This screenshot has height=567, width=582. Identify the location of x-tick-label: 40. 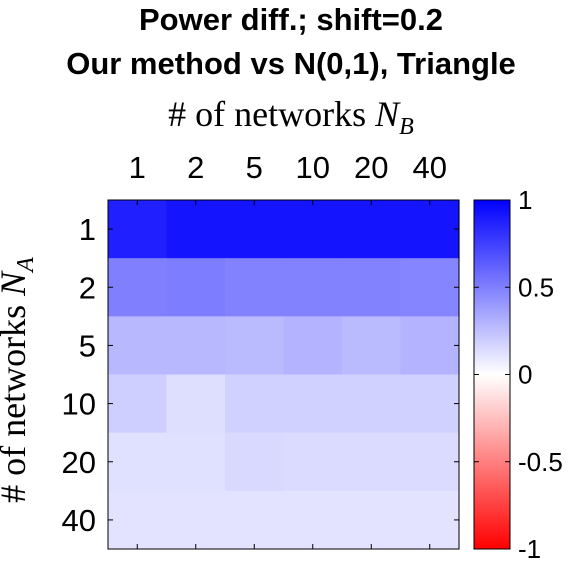
(430, 167).